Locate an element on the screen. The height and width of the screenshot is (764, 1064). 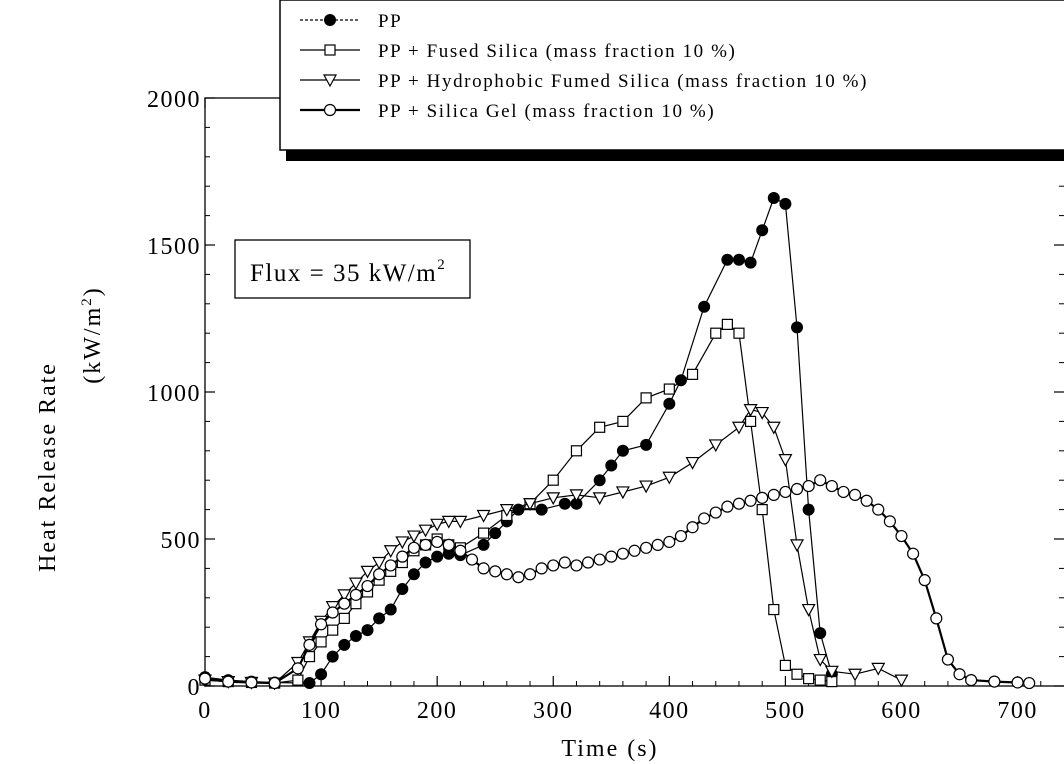
y-tick-label: 0 is located at coordinates (195, 688).